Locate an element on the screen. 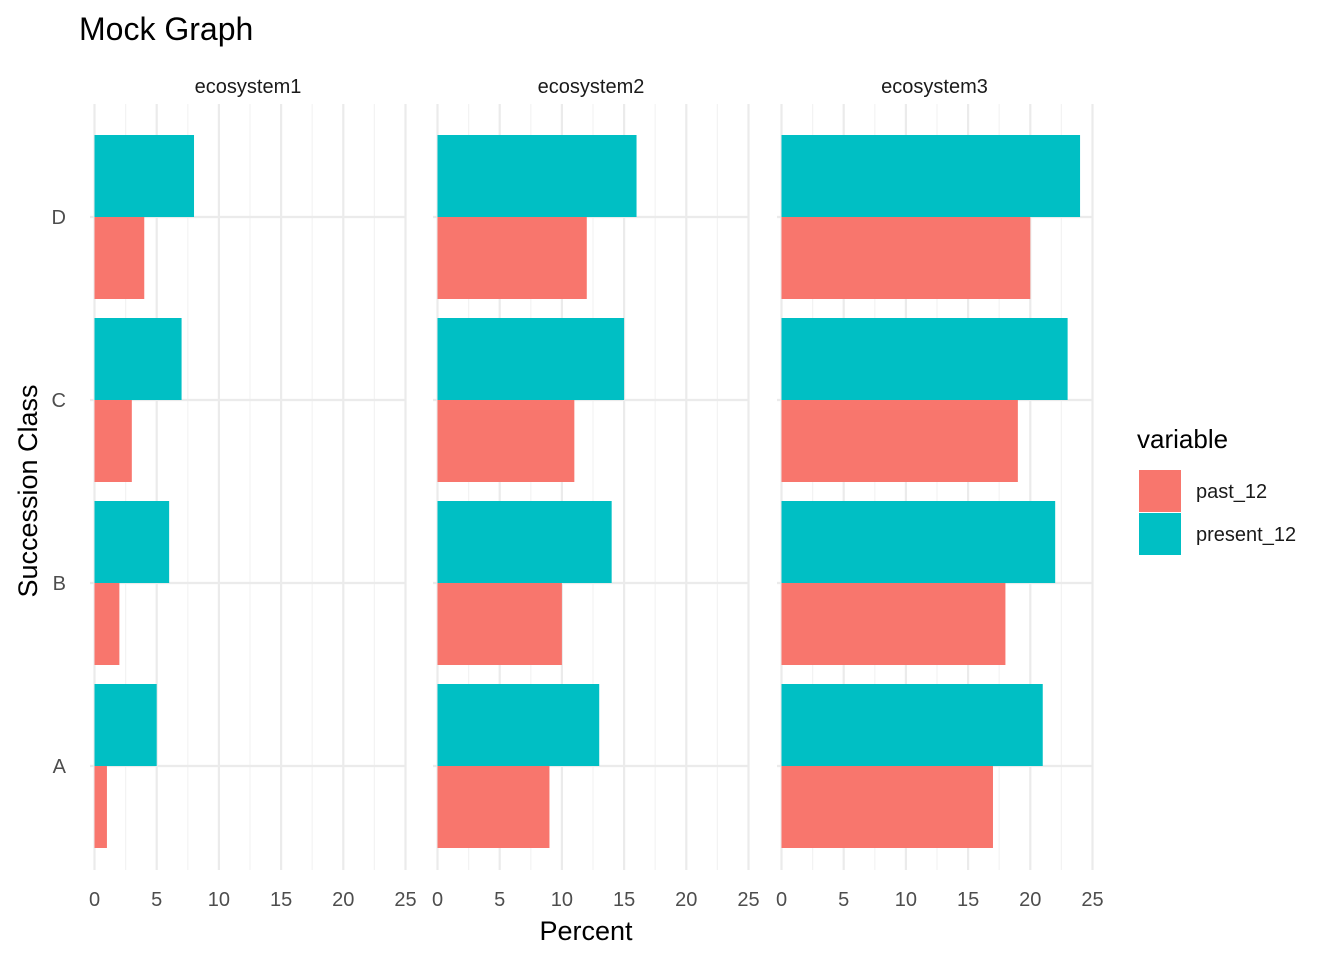 The image size is (1344, 960). y-tick-label: A is located at coordinates (60, 767).